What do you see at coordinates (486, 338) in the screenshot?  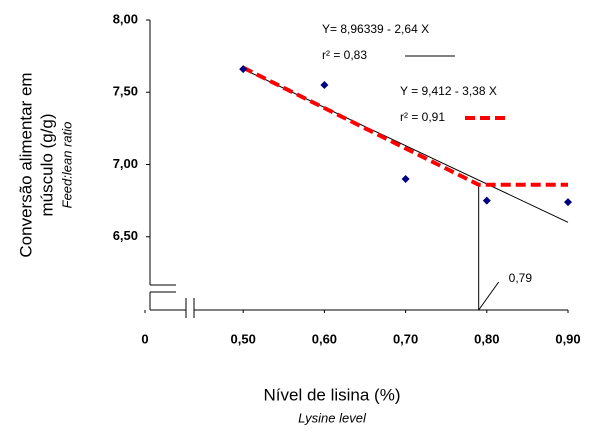 I see `x-tick-label: 0,80` at bounding box center [486, 338].